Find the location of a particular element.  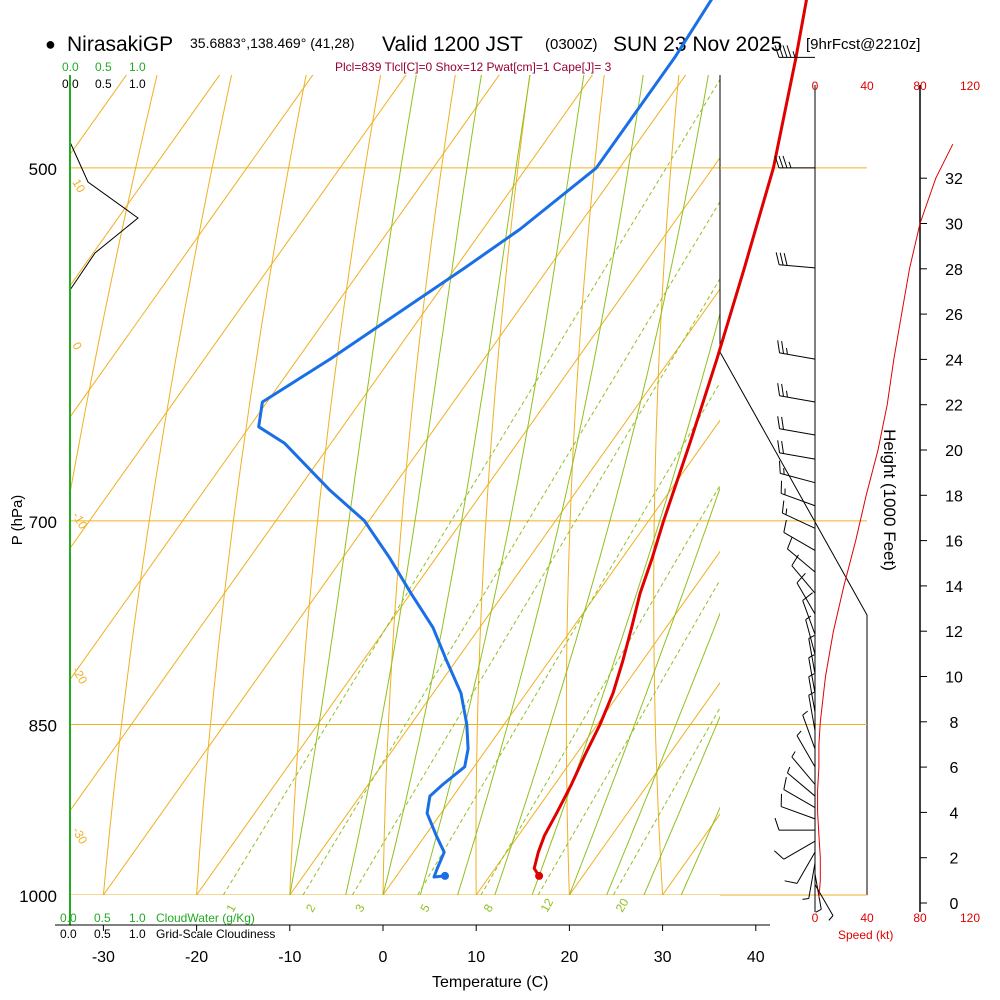

mixing-ratio-label: 8 is located at coordinates (489, 907).